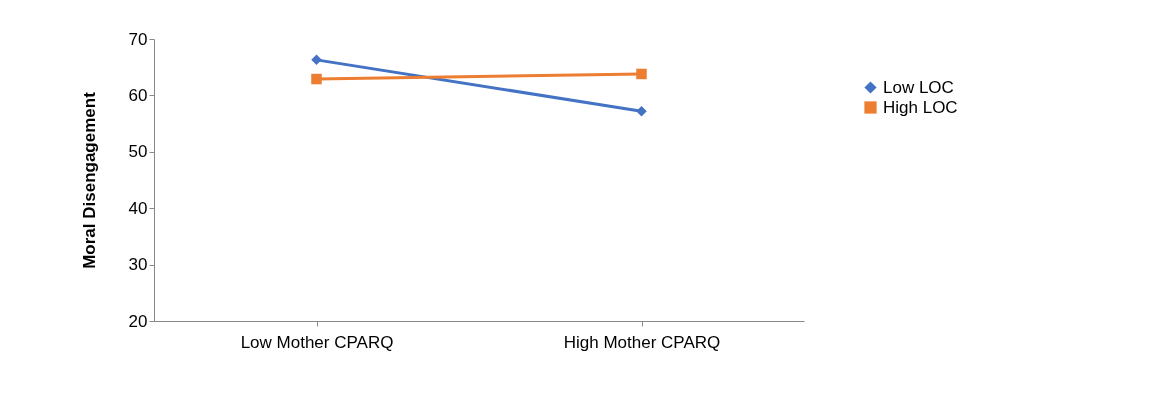  Describe the element at coordinates (642, 342) in the screenshot. I see `x-tick-label: High Mother CPARQ` at that location.